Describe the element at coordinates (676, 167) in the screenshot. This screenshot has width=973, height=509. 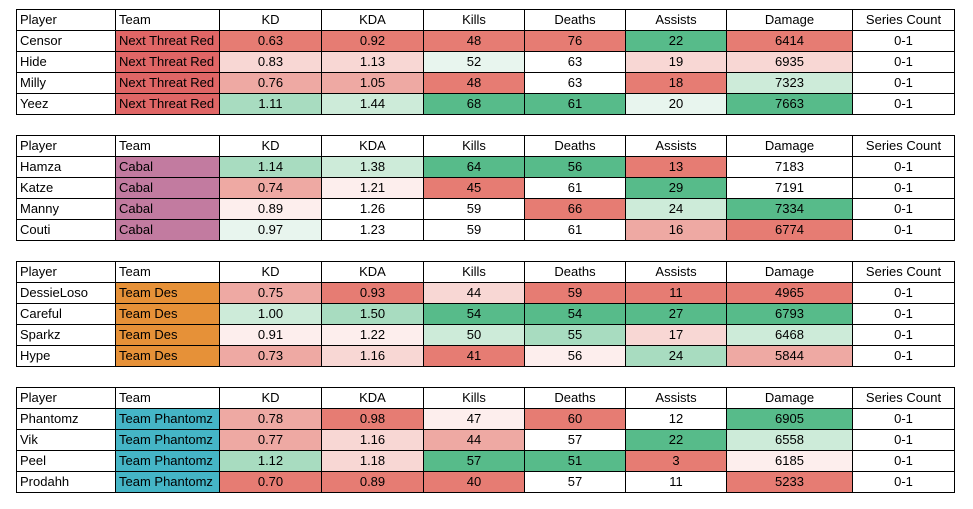
I see `cell-assists: 13` at that location.